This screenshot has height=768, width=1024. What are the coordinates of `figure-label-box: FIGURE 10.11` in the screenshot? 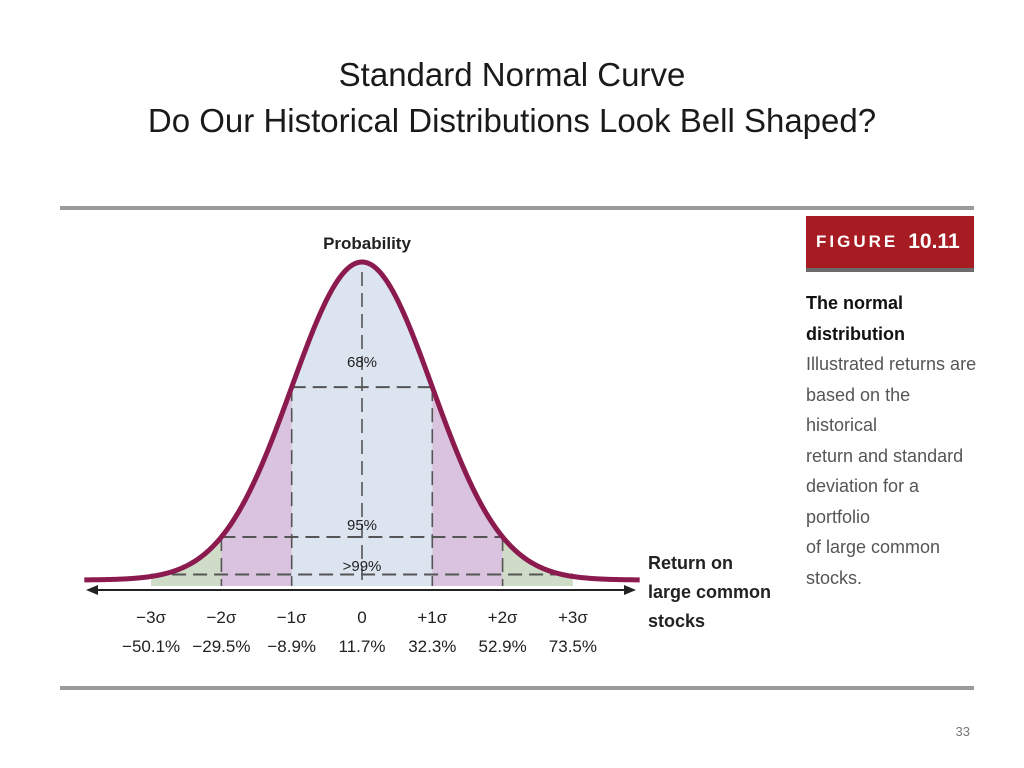 It's located at (890, 244).